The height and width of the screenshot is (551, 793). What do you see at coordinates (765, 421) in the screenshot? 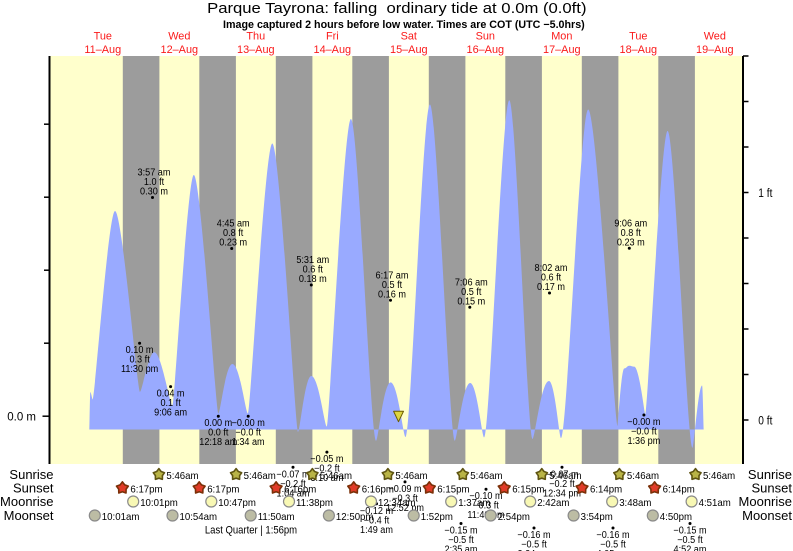
I see `svg-text: 0 ft` at bounding box center [765, 421].